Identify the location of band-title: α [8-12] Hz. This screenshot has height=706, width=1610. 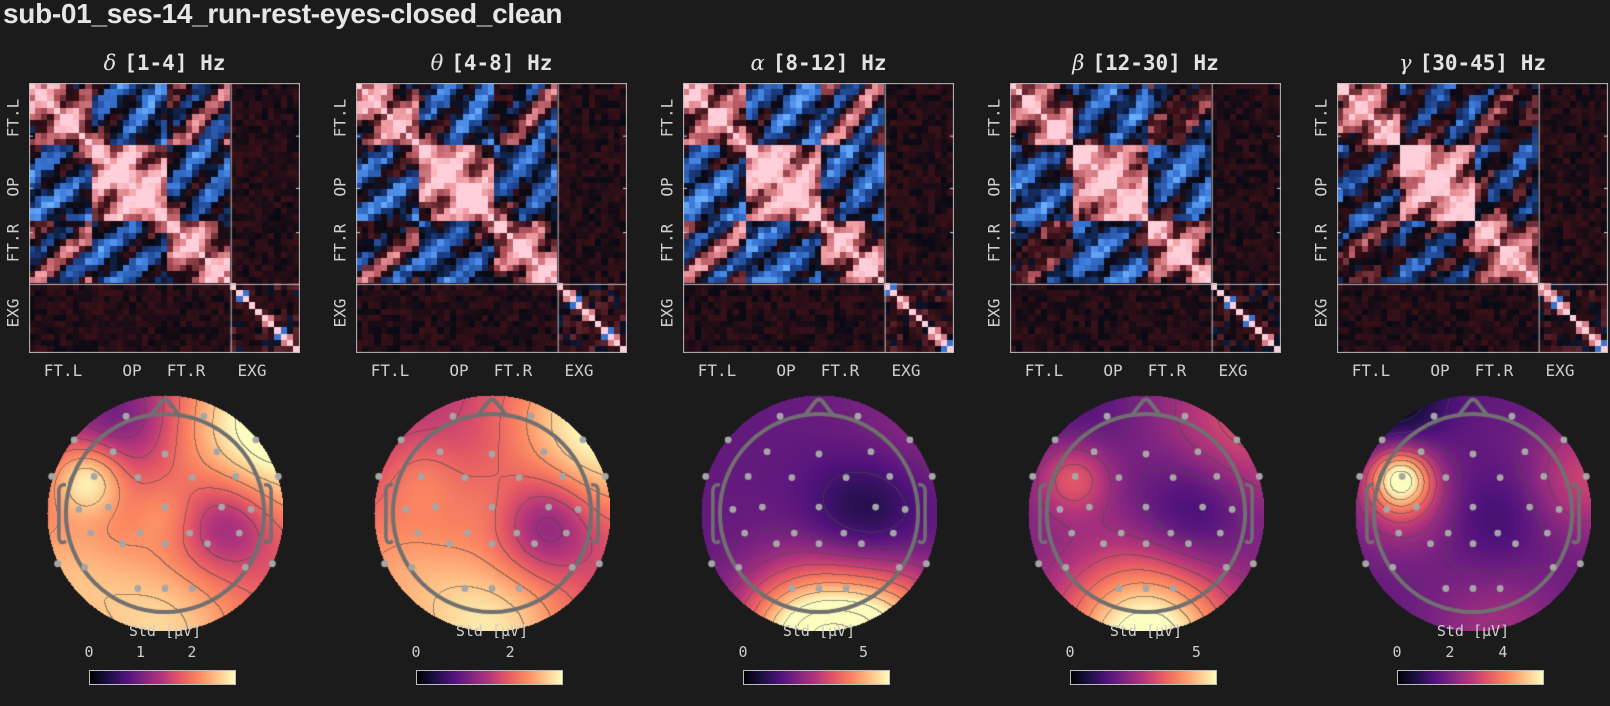
(818, 63).